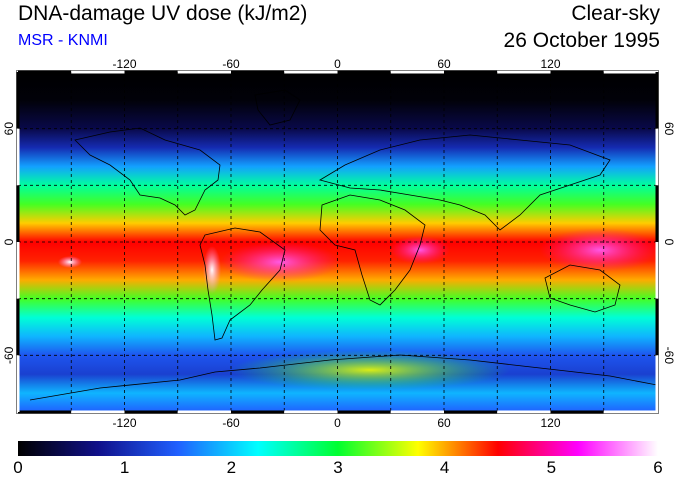 Image resolution: width=678 pixels, height=480 pixels. What do you see at coordinates (147, 171) in the screenshot?
I see `coastline-north-america` at bounding box center [147, 171].